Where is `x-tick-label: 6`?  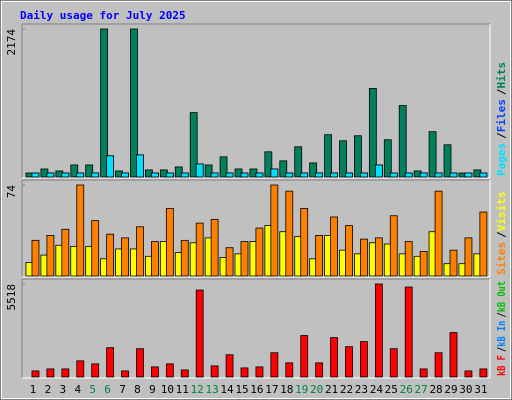
x-tick-label: 6 is located at coordinates (107, 389).